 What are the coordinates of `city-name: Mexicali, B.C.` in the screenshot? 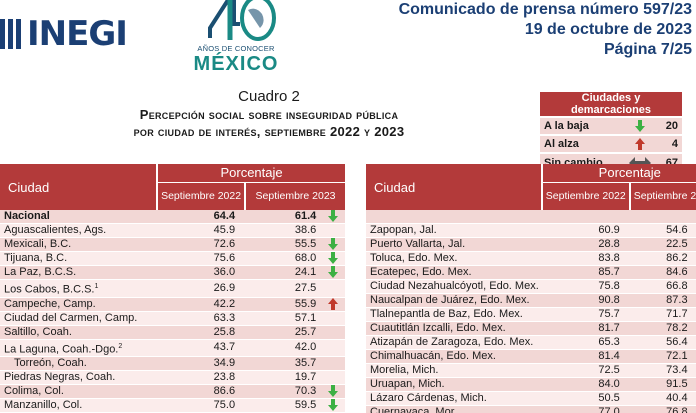 It's located at (38, 244).